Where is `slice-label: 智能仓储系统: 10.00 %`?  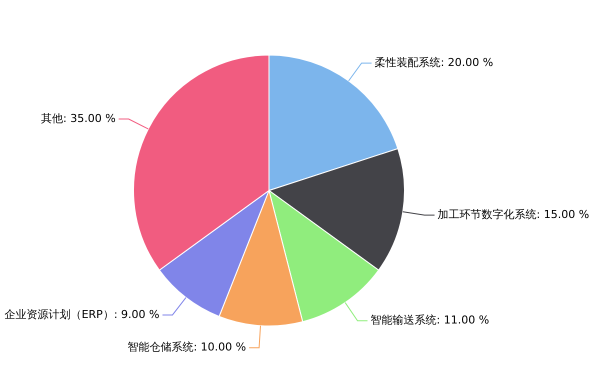
slice-label: 智能仓储系统: 10.00 % is located at coordinates (186, 347).